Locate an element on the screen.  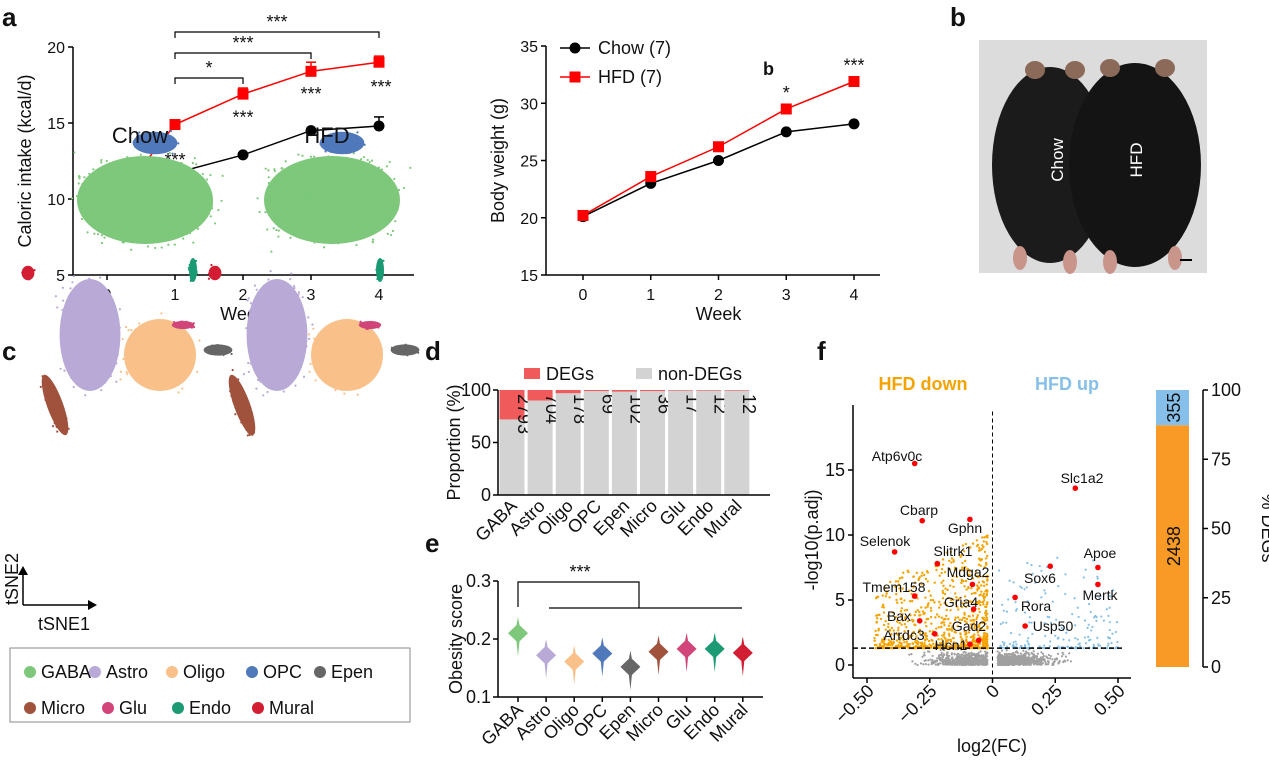
tsne-cluster-oligo is located at coordinates (160, 353).